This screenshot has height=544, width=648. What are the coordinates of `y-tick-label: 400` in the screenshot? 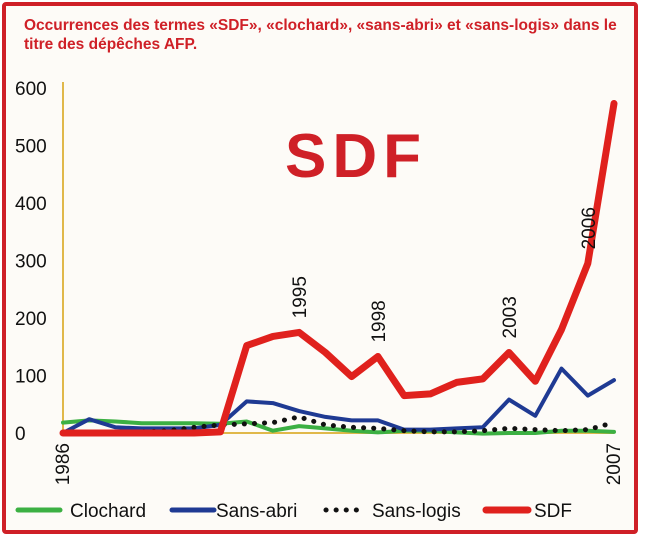 It's located at (31, 204).